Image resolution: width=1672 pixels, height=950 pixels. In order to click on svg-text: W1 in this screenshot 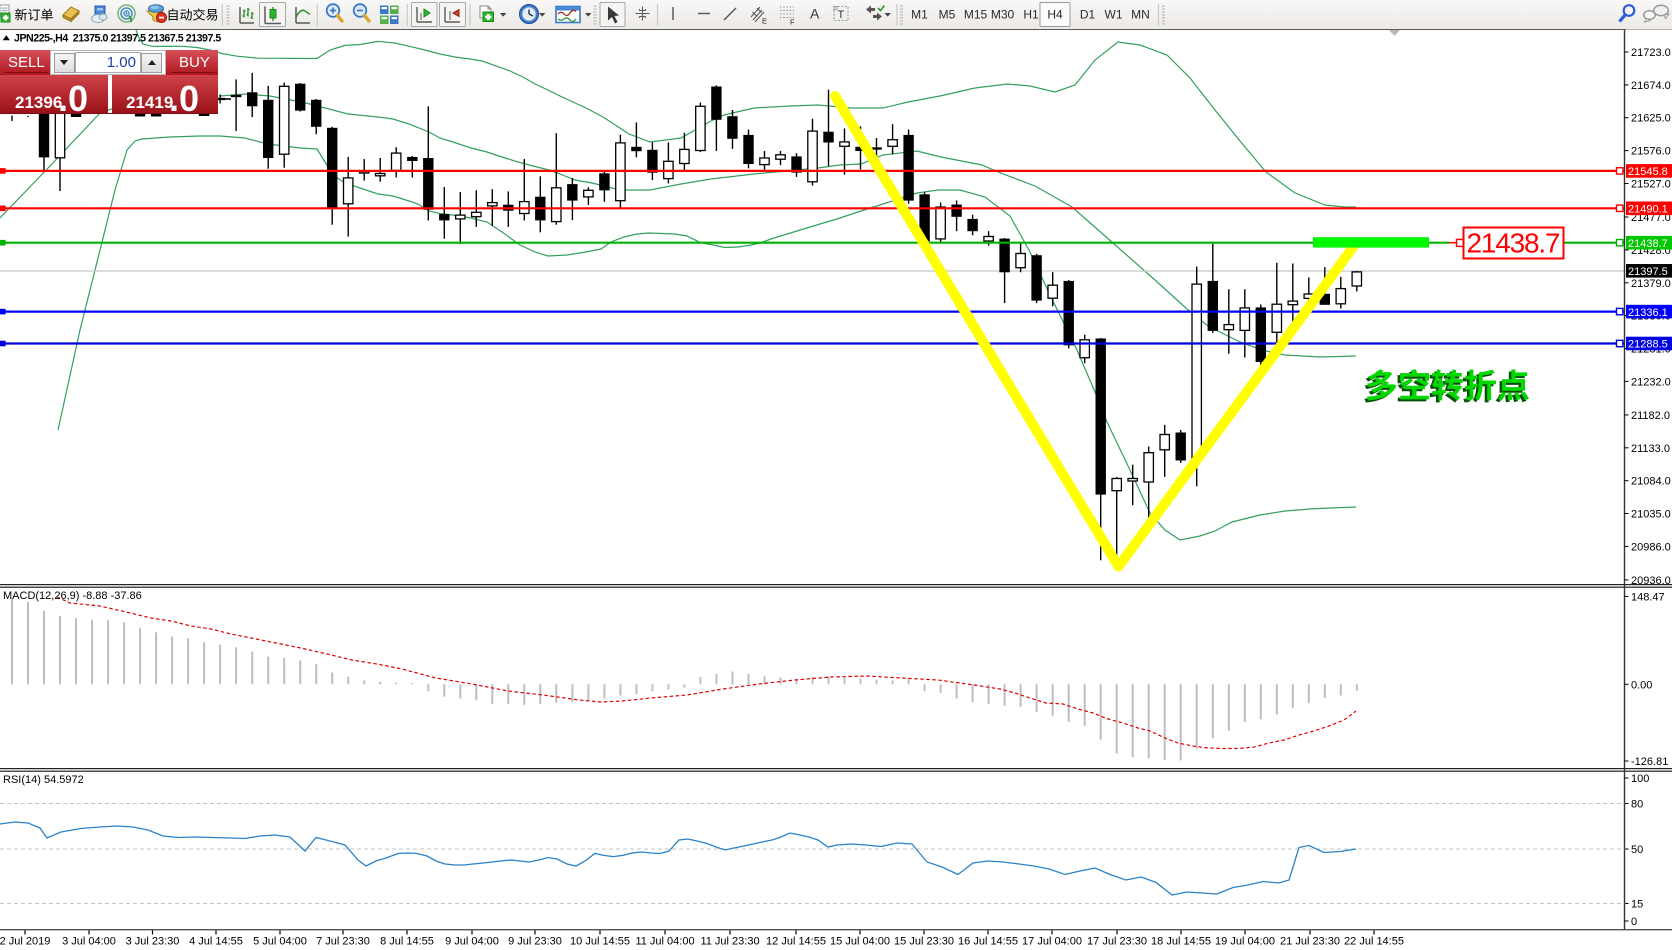, I will do `click(1114, 15)`.